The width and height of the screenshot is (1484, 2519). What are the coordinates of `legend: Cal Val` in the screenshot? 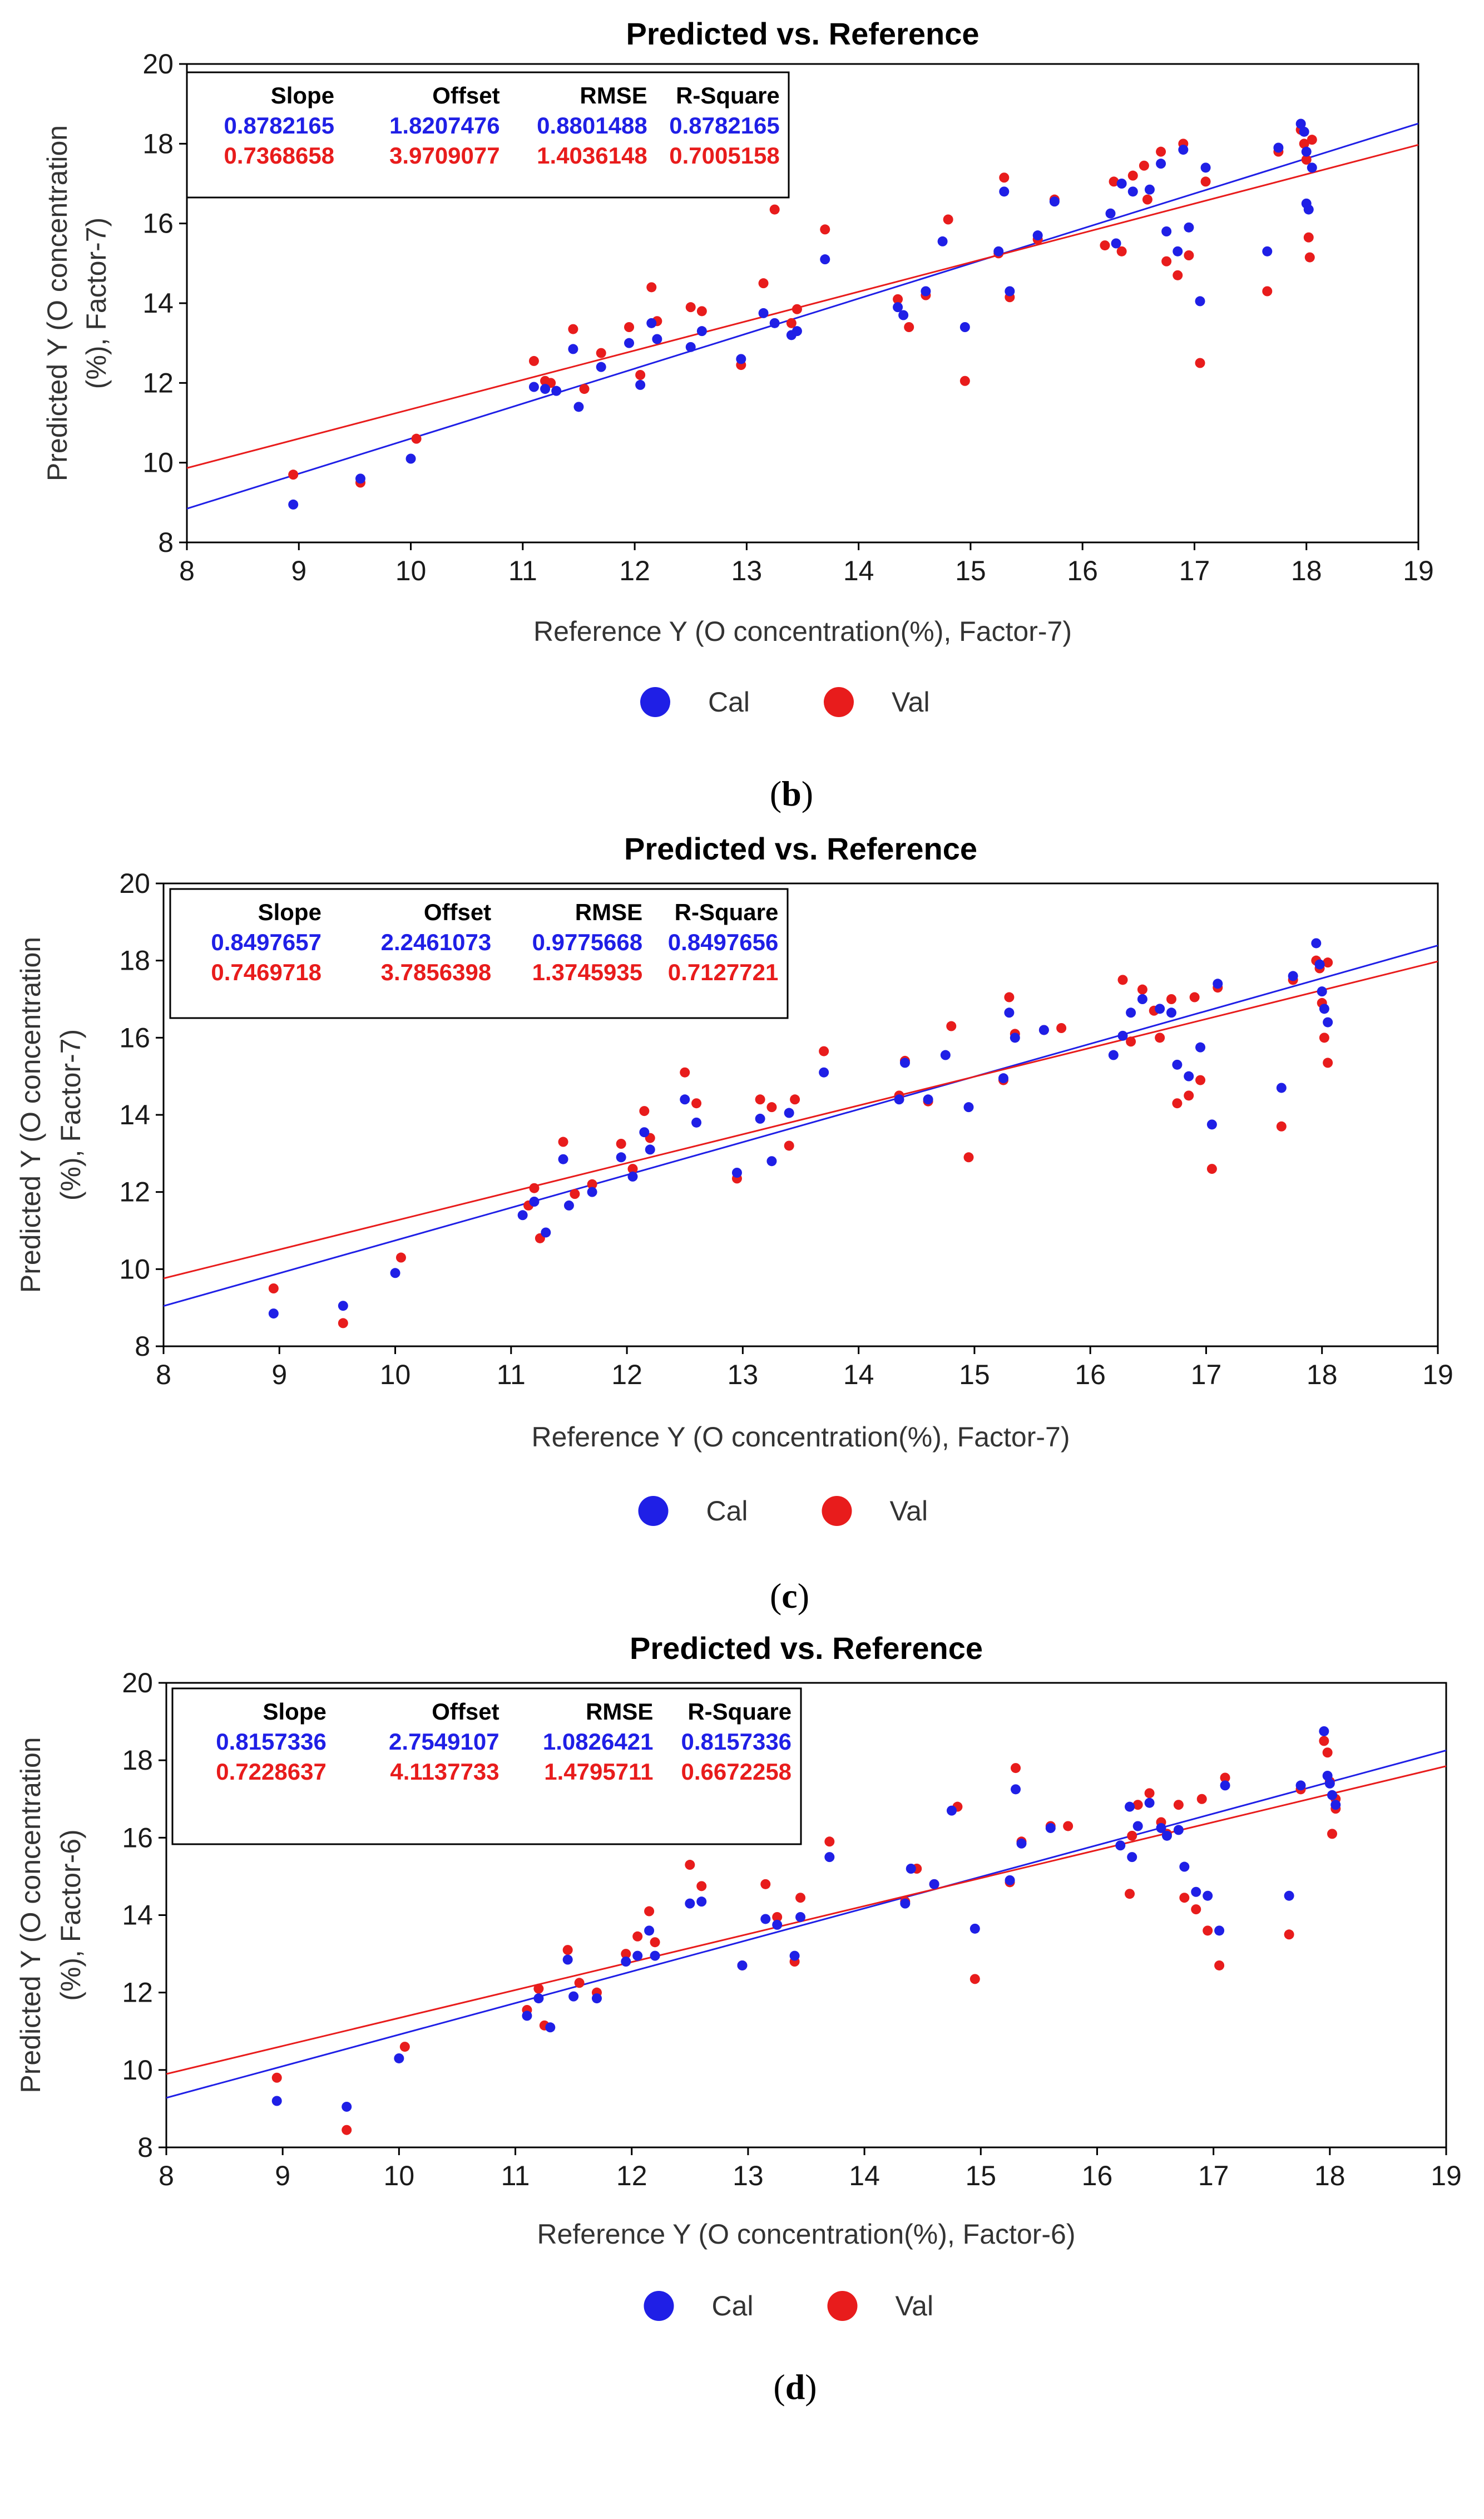 It's located at (785, 702).